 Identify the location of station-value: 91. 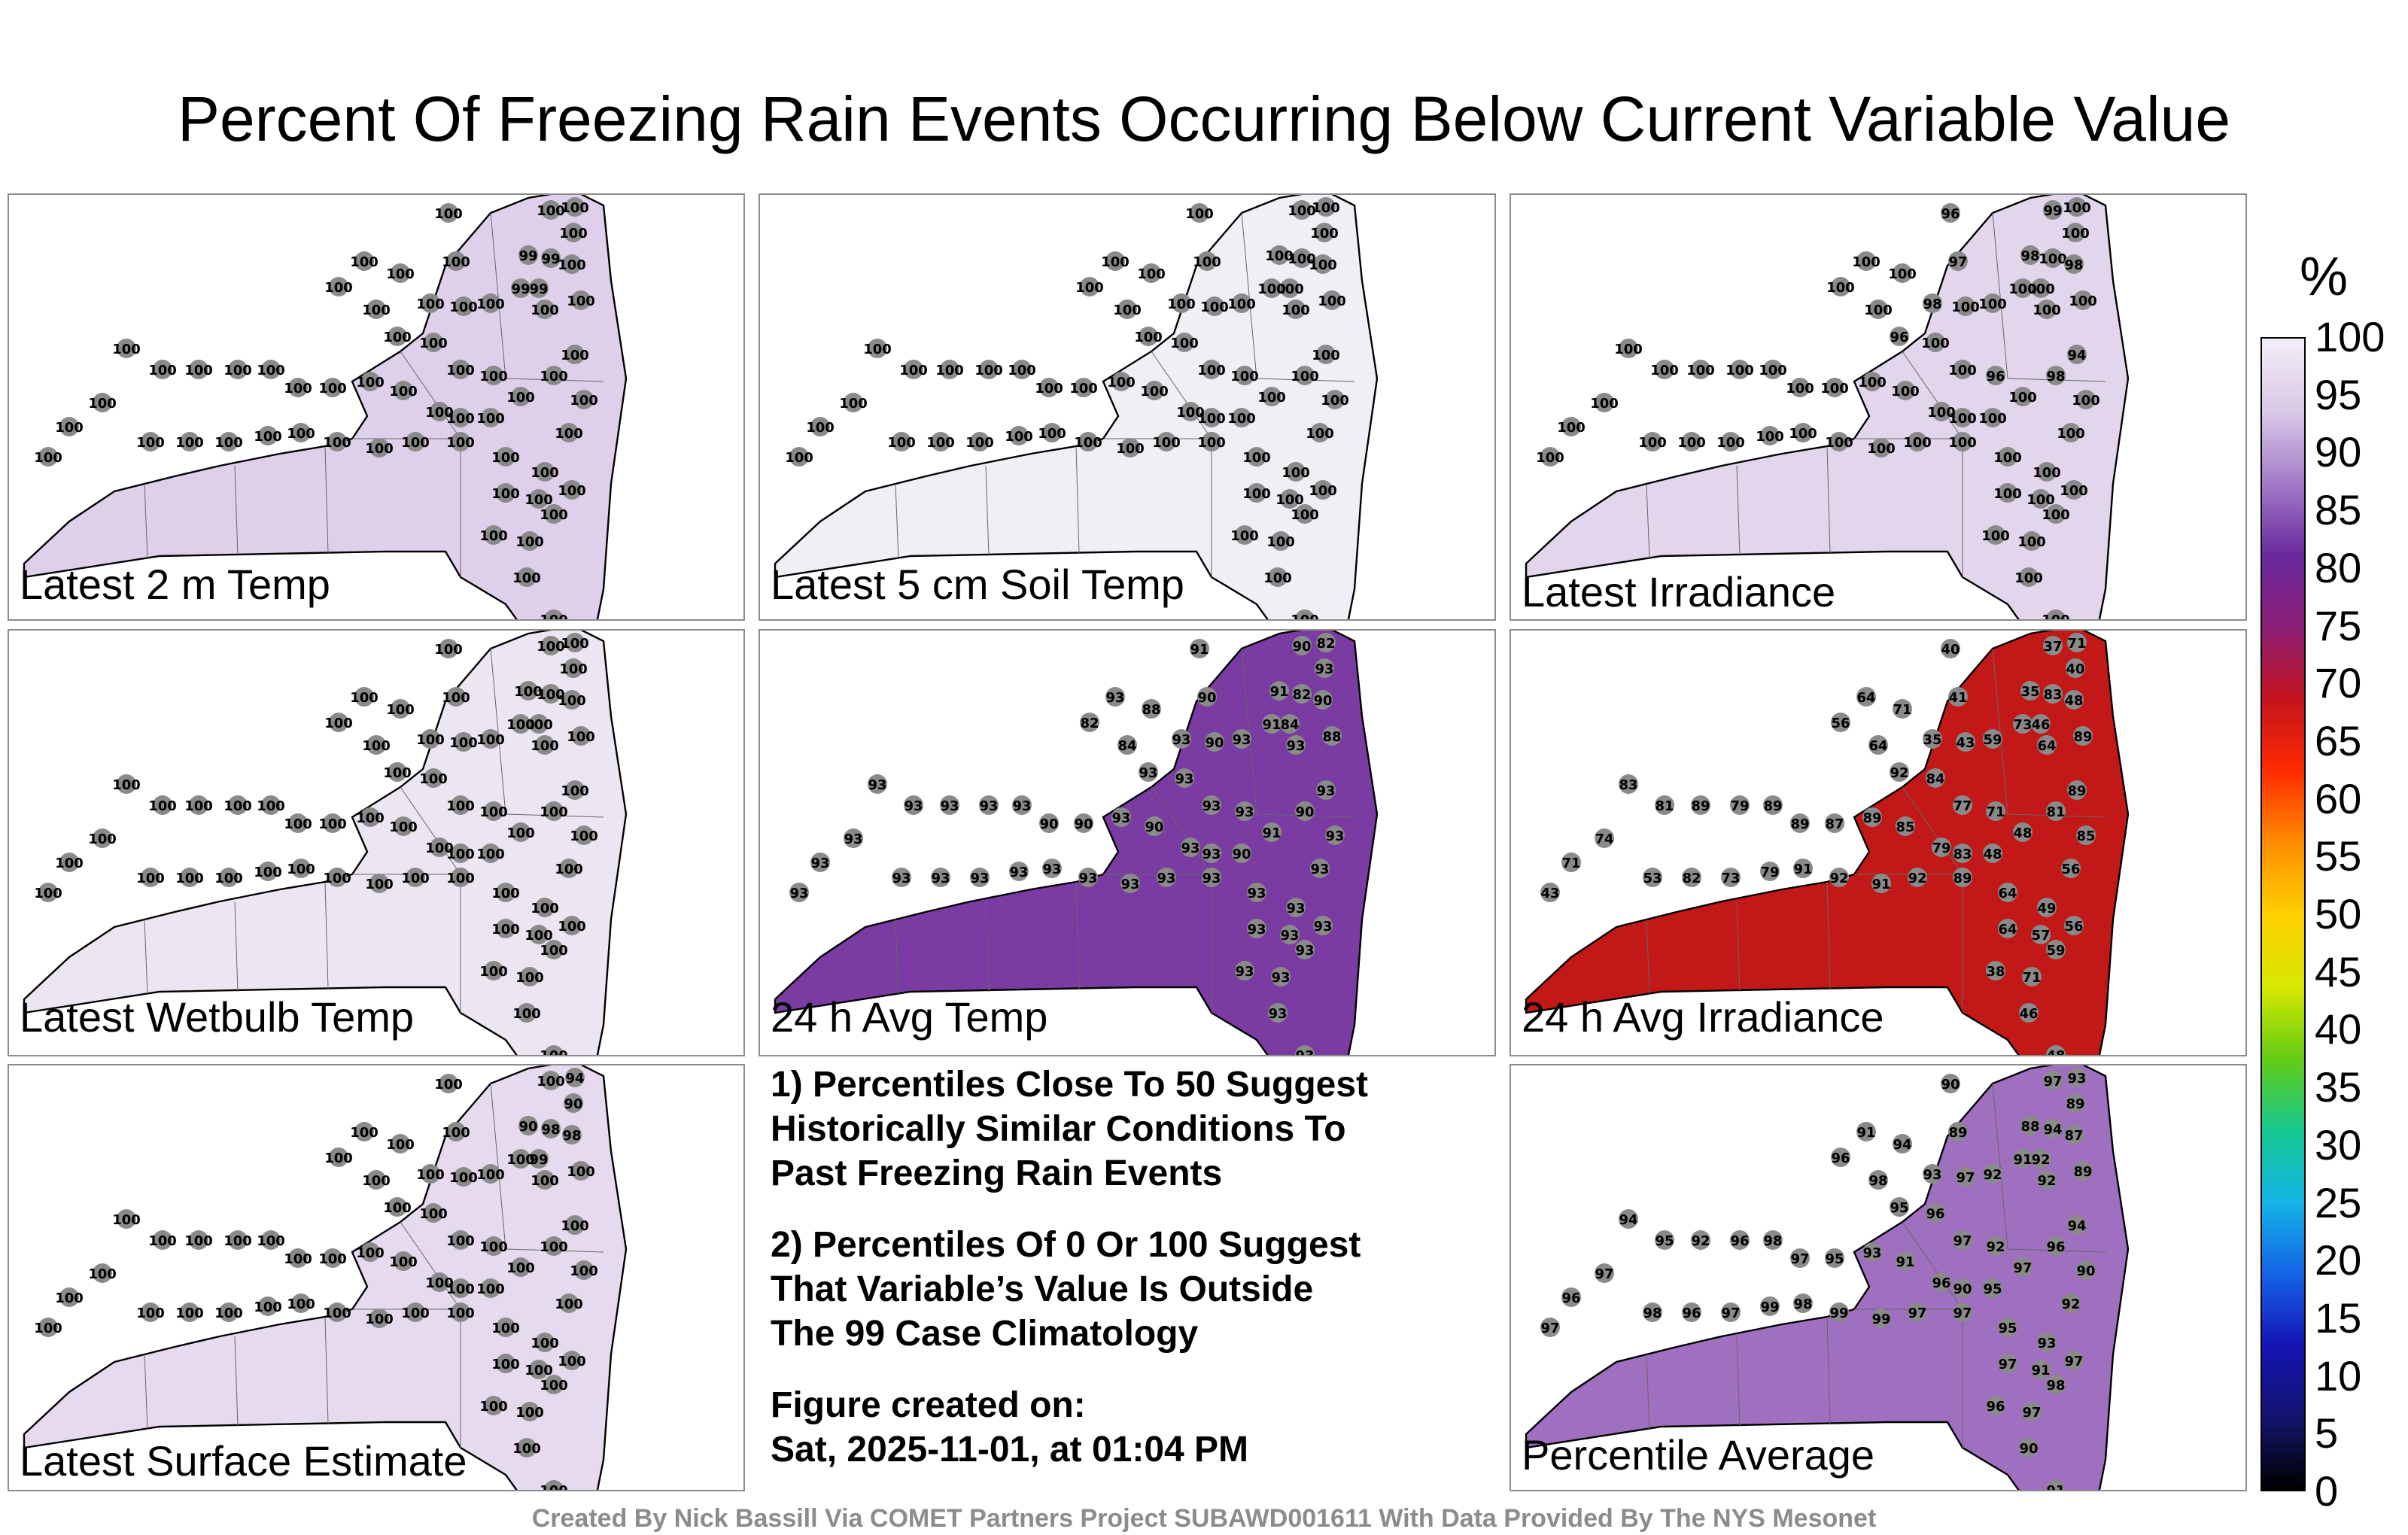
(2022, 1160).